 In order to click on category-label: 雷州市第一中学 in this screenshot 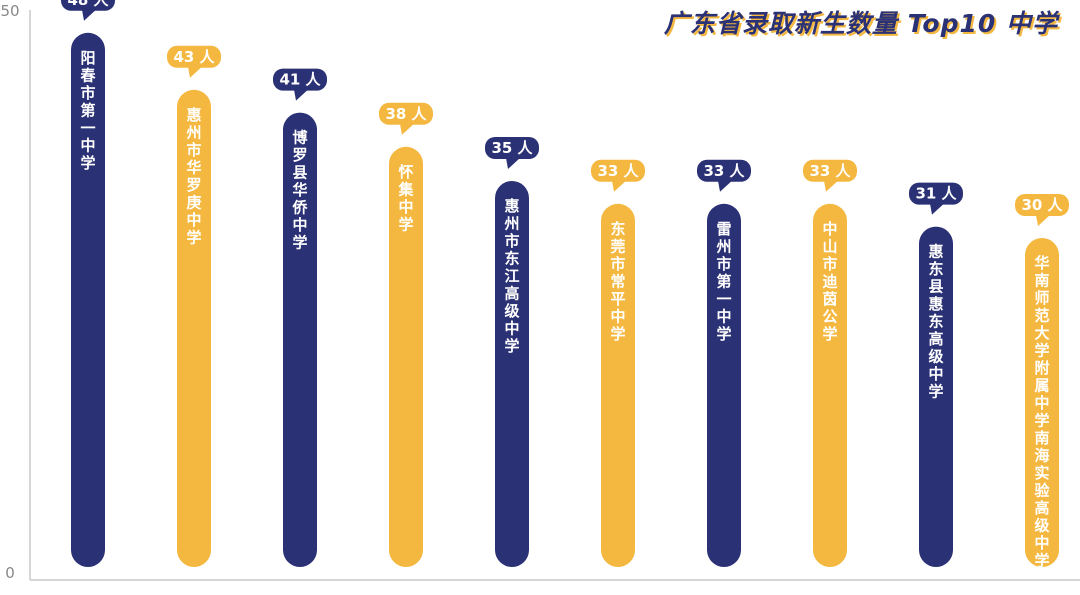, I will do `click(723, 281)`.